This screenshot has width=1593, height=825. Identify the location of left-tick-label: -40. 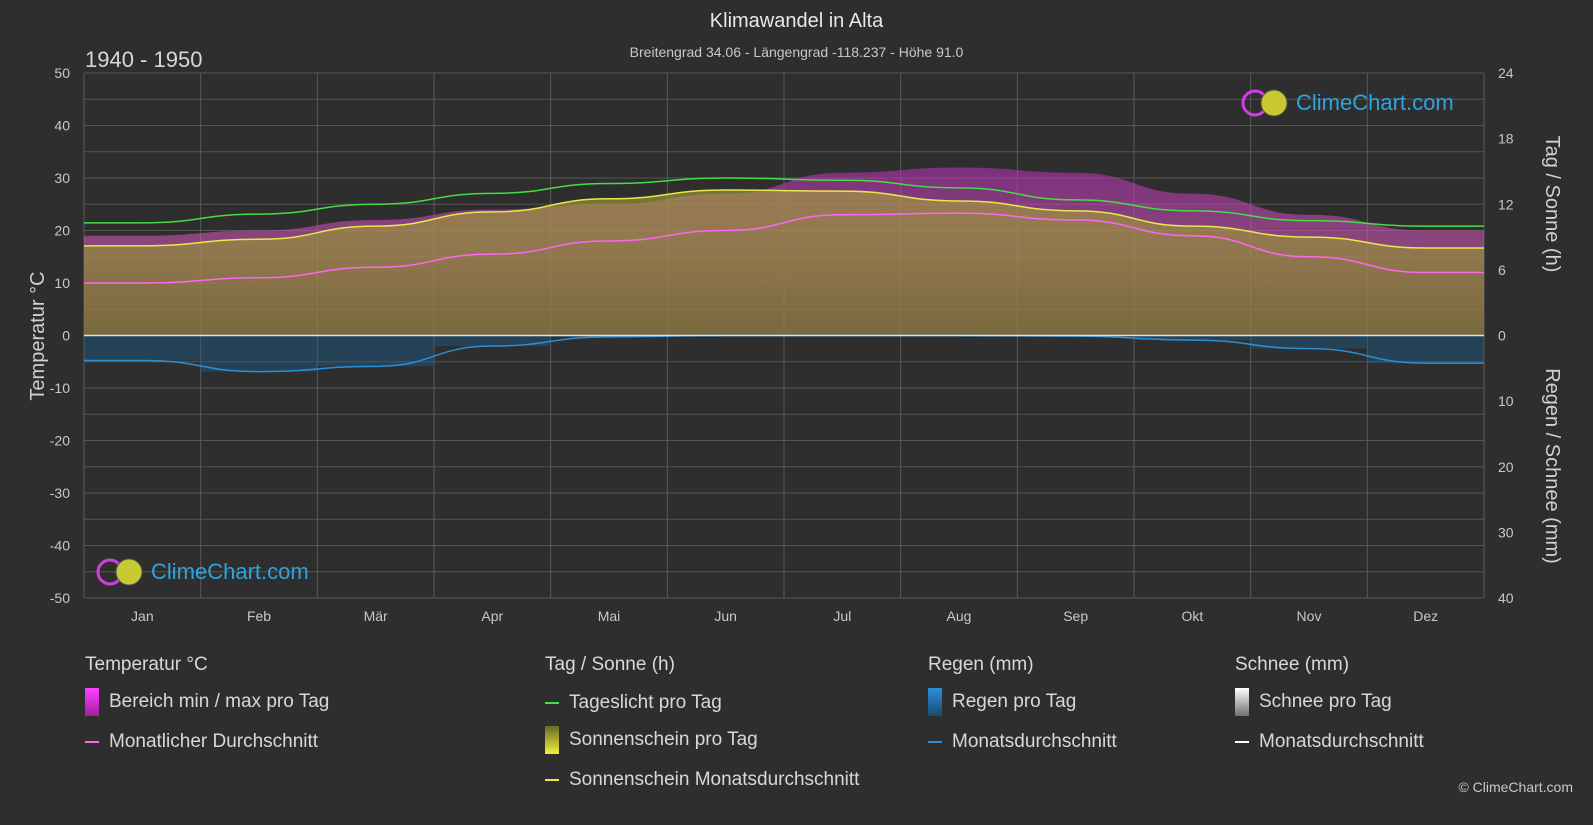
(60, 546).